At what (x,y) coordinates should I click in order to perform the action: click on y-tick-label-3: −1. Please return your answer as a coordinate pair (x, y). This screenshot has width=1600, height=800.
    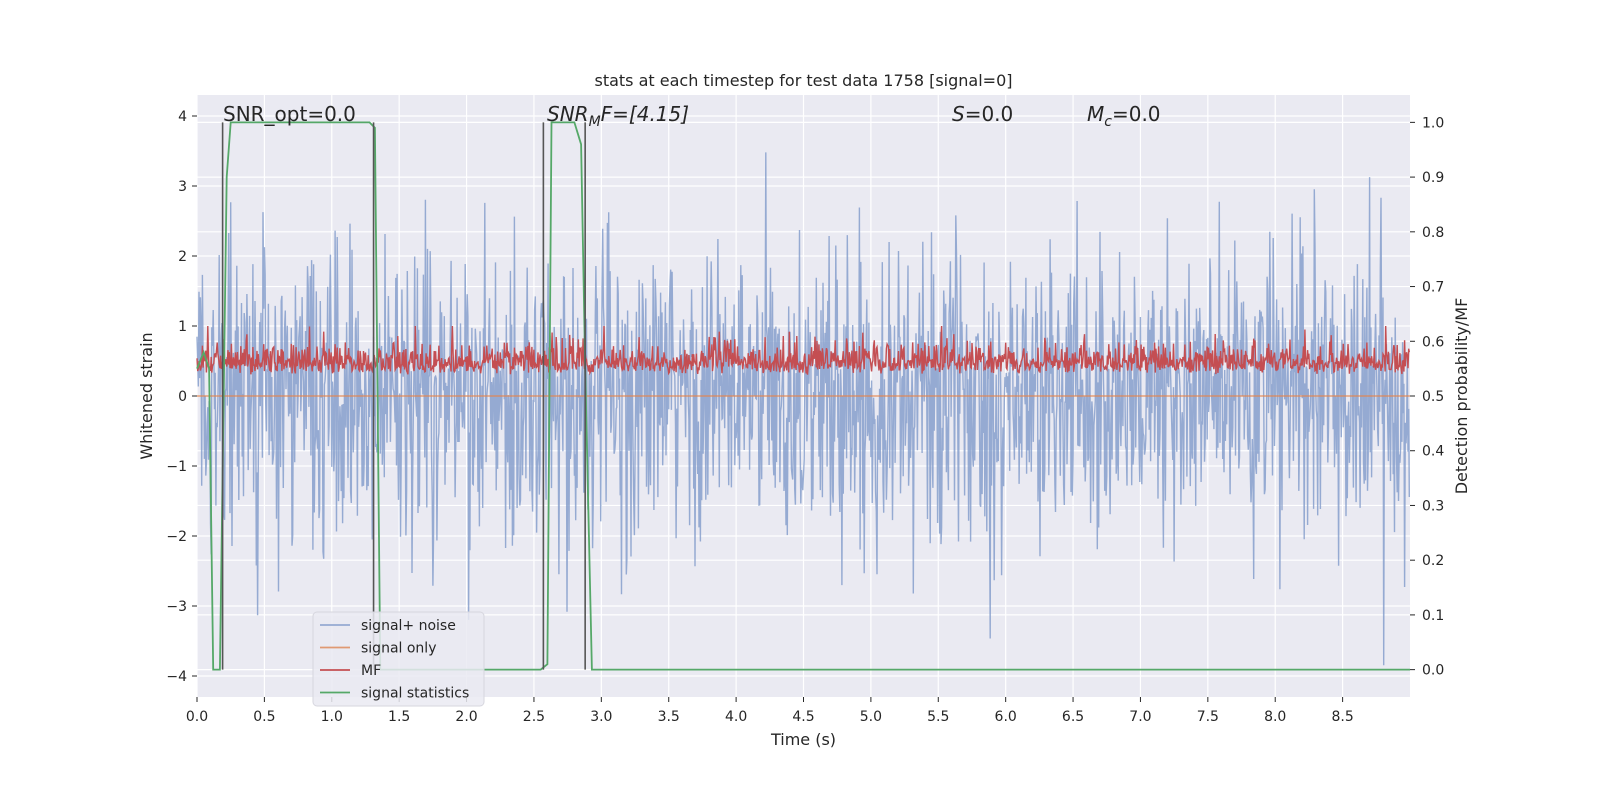
    Looking at the image, I should click on (176, 467).